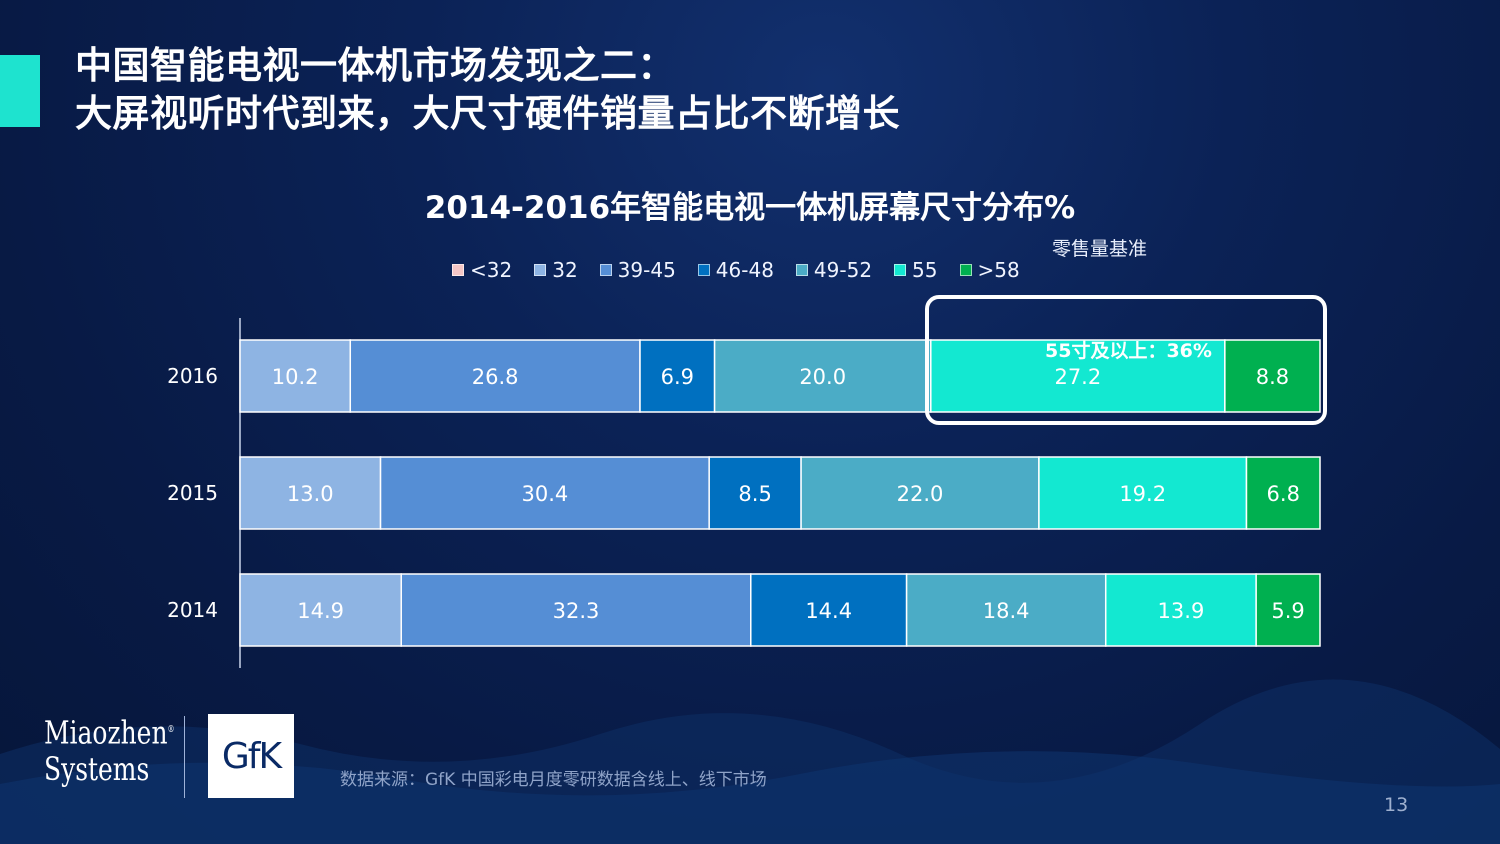  I want to click on data-label: 26.8, so click(495, 377).